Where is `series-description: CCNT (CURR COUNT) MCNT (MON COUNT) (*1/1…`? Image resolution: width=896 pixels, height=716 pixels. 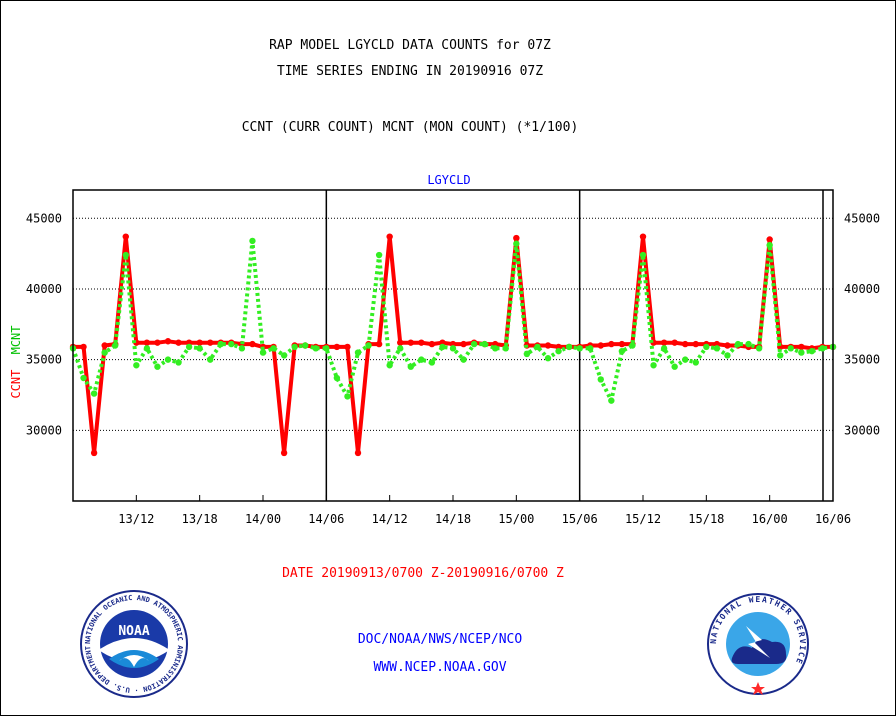 series-description: CCNT (CURR COUNT) MCNT (MON COUNT) (*1/1… is located at coordinates (410, 127).